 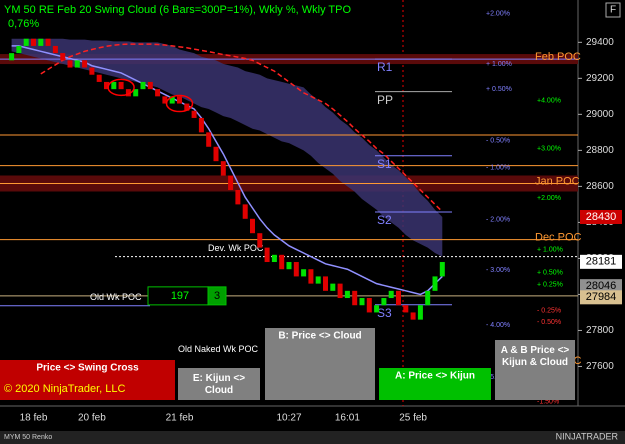 I want to click on brand: NINJATRADER, so click(x=587, y=436).